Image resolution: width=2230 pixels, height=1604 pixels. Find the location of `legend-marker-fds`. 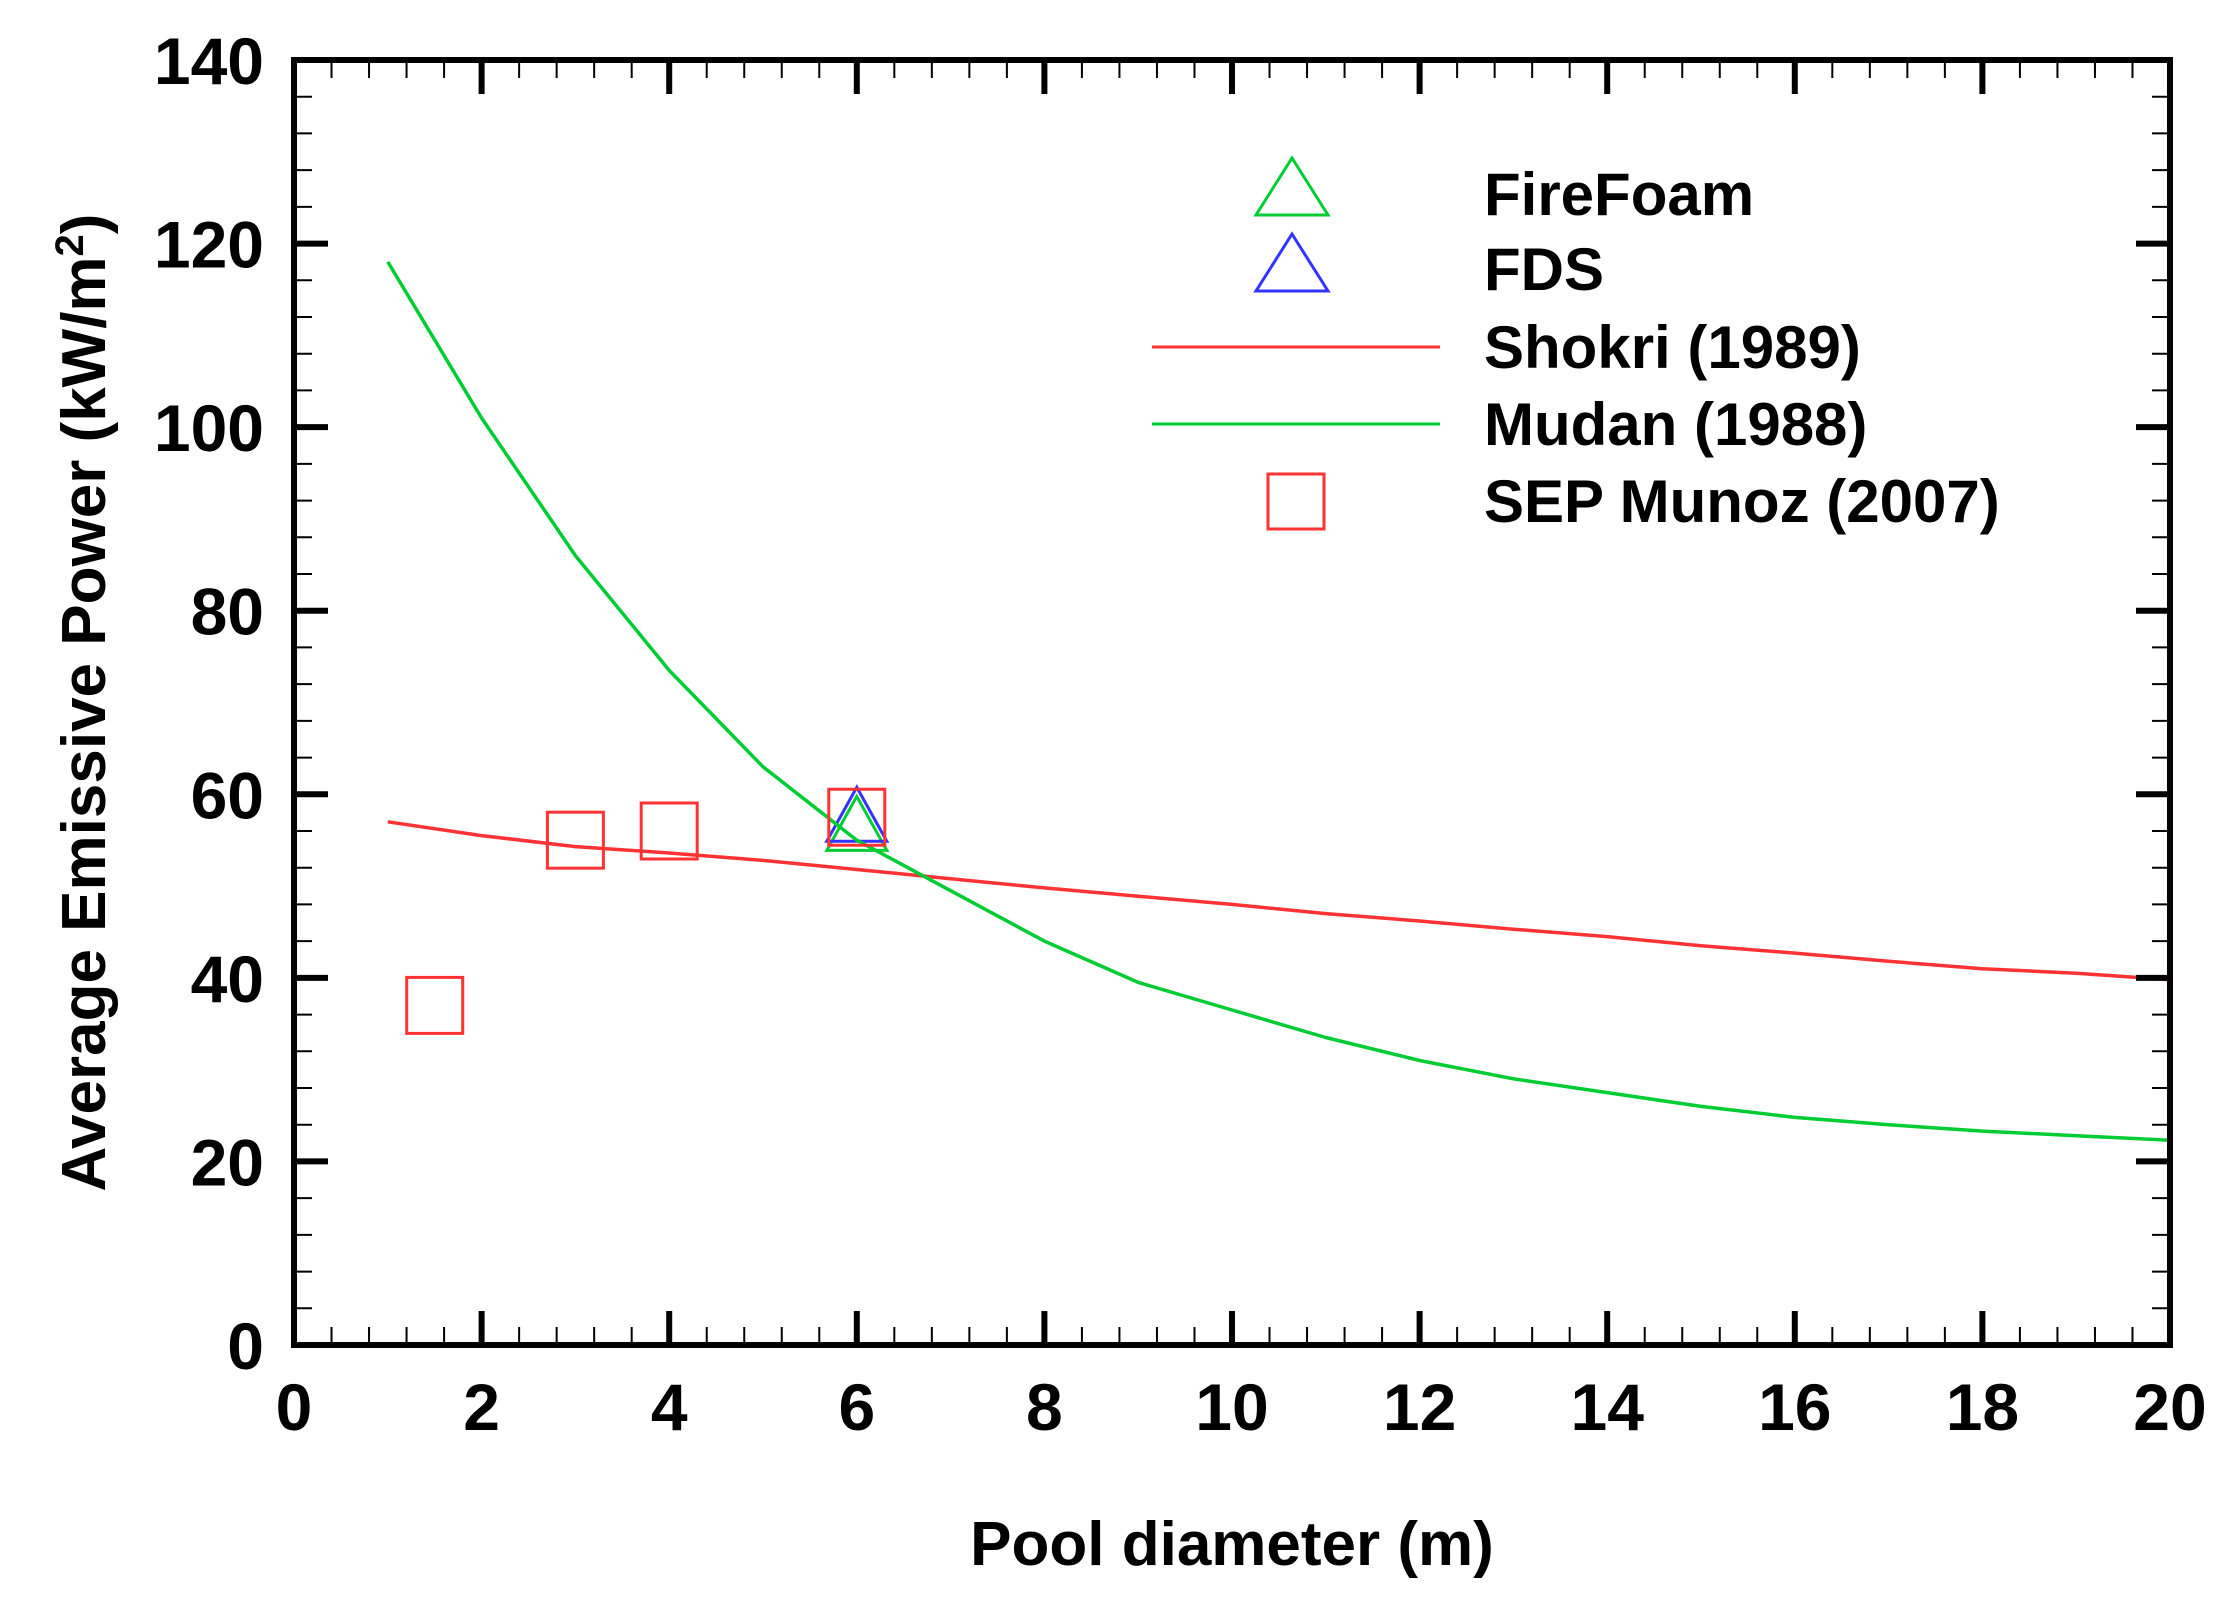

legend-marker-fds is located at coordinates (1292, 262).